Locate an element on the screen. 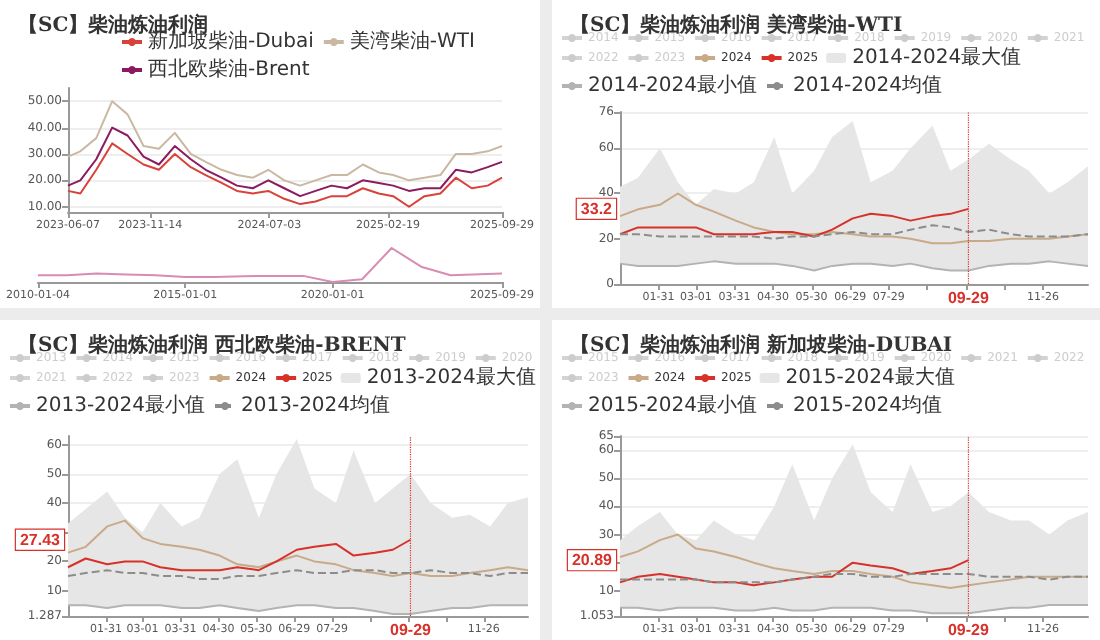 The width and height of the screenshot is (1100, 640). legend-label: 2013-2024最大值 is located at coordinates (451, 377).